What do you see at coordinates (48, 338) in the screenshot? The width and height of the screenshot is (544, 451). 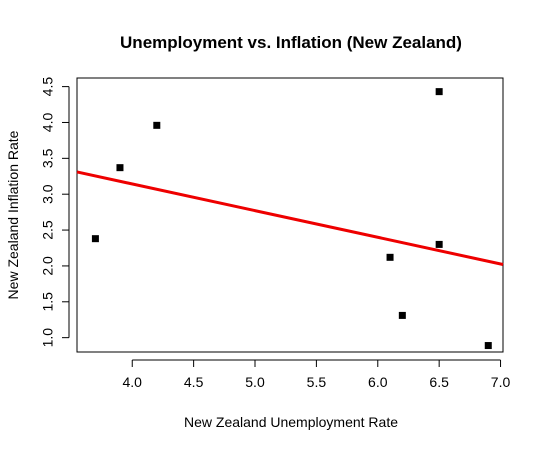 I see `y-tick-label: 1.0` at bounding box center [48, 338].